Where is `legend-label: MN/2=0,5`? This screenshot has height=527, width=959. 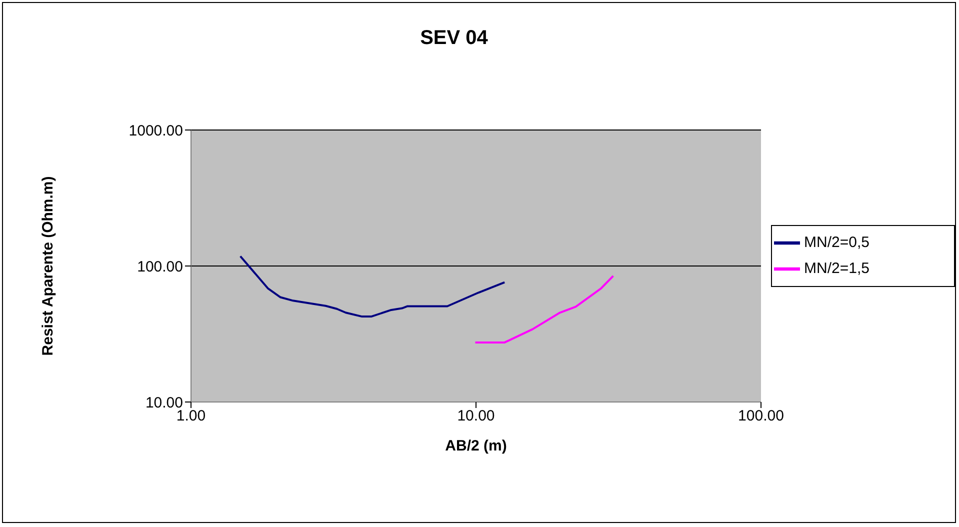
legend-label: MN/2=0,5 is located at coordinates (837, 241).